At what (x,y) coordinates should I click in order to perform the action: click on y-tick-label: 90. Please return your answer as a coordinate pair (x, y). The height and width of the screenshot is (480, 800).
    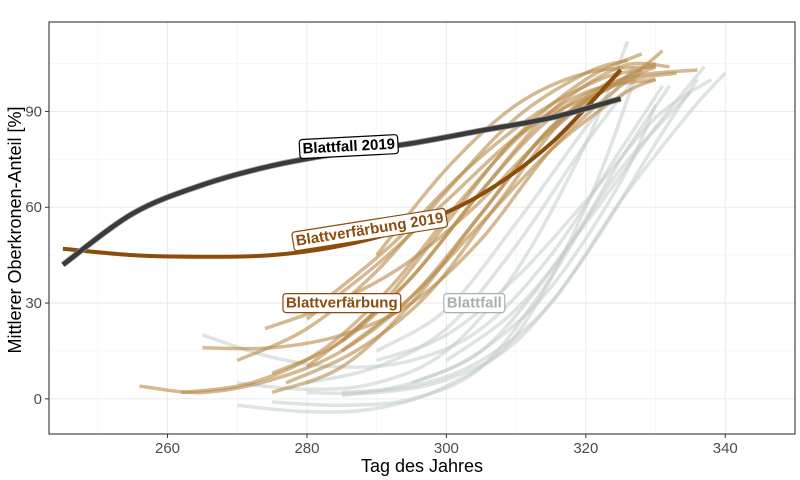
    Looking at the image, I should click on (33, 111).